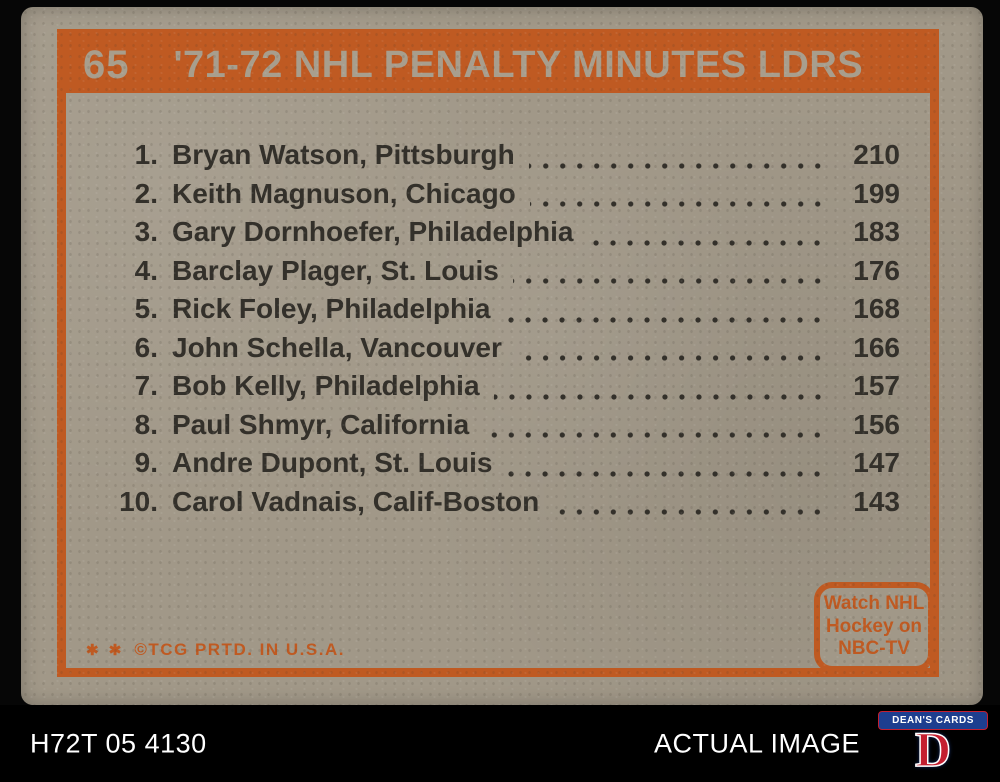 The image size is (1000, 782). What do you see at coordinates (756, 743) in the screenshot?
I see `actual-image-label: ACTUAL IMAGE` at bounding box center [756, 743].